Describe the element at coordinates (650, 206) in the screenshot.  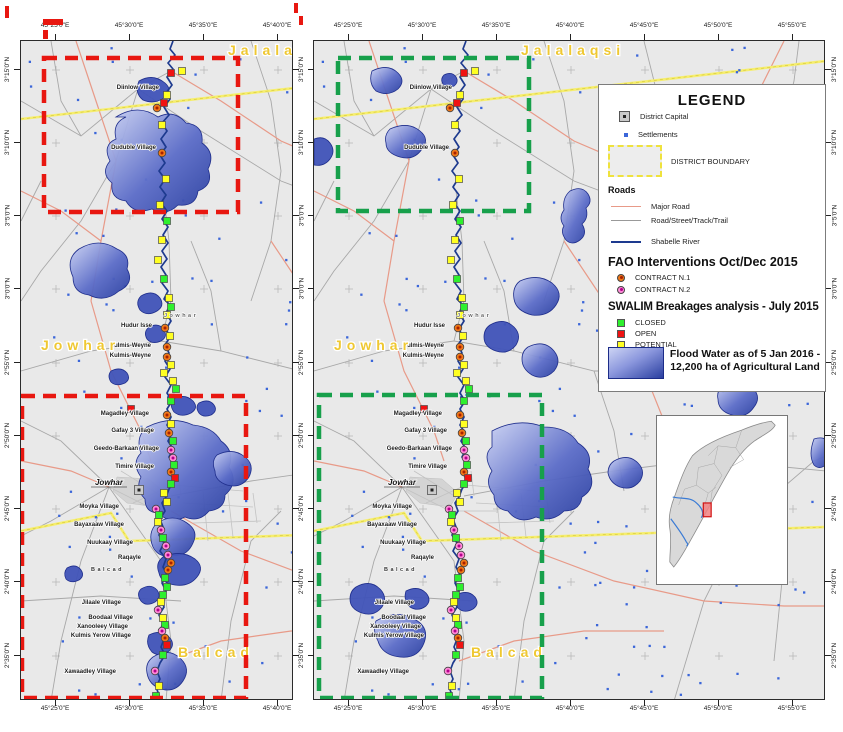
I see `legend-row-major-road: Major Road` at that location.